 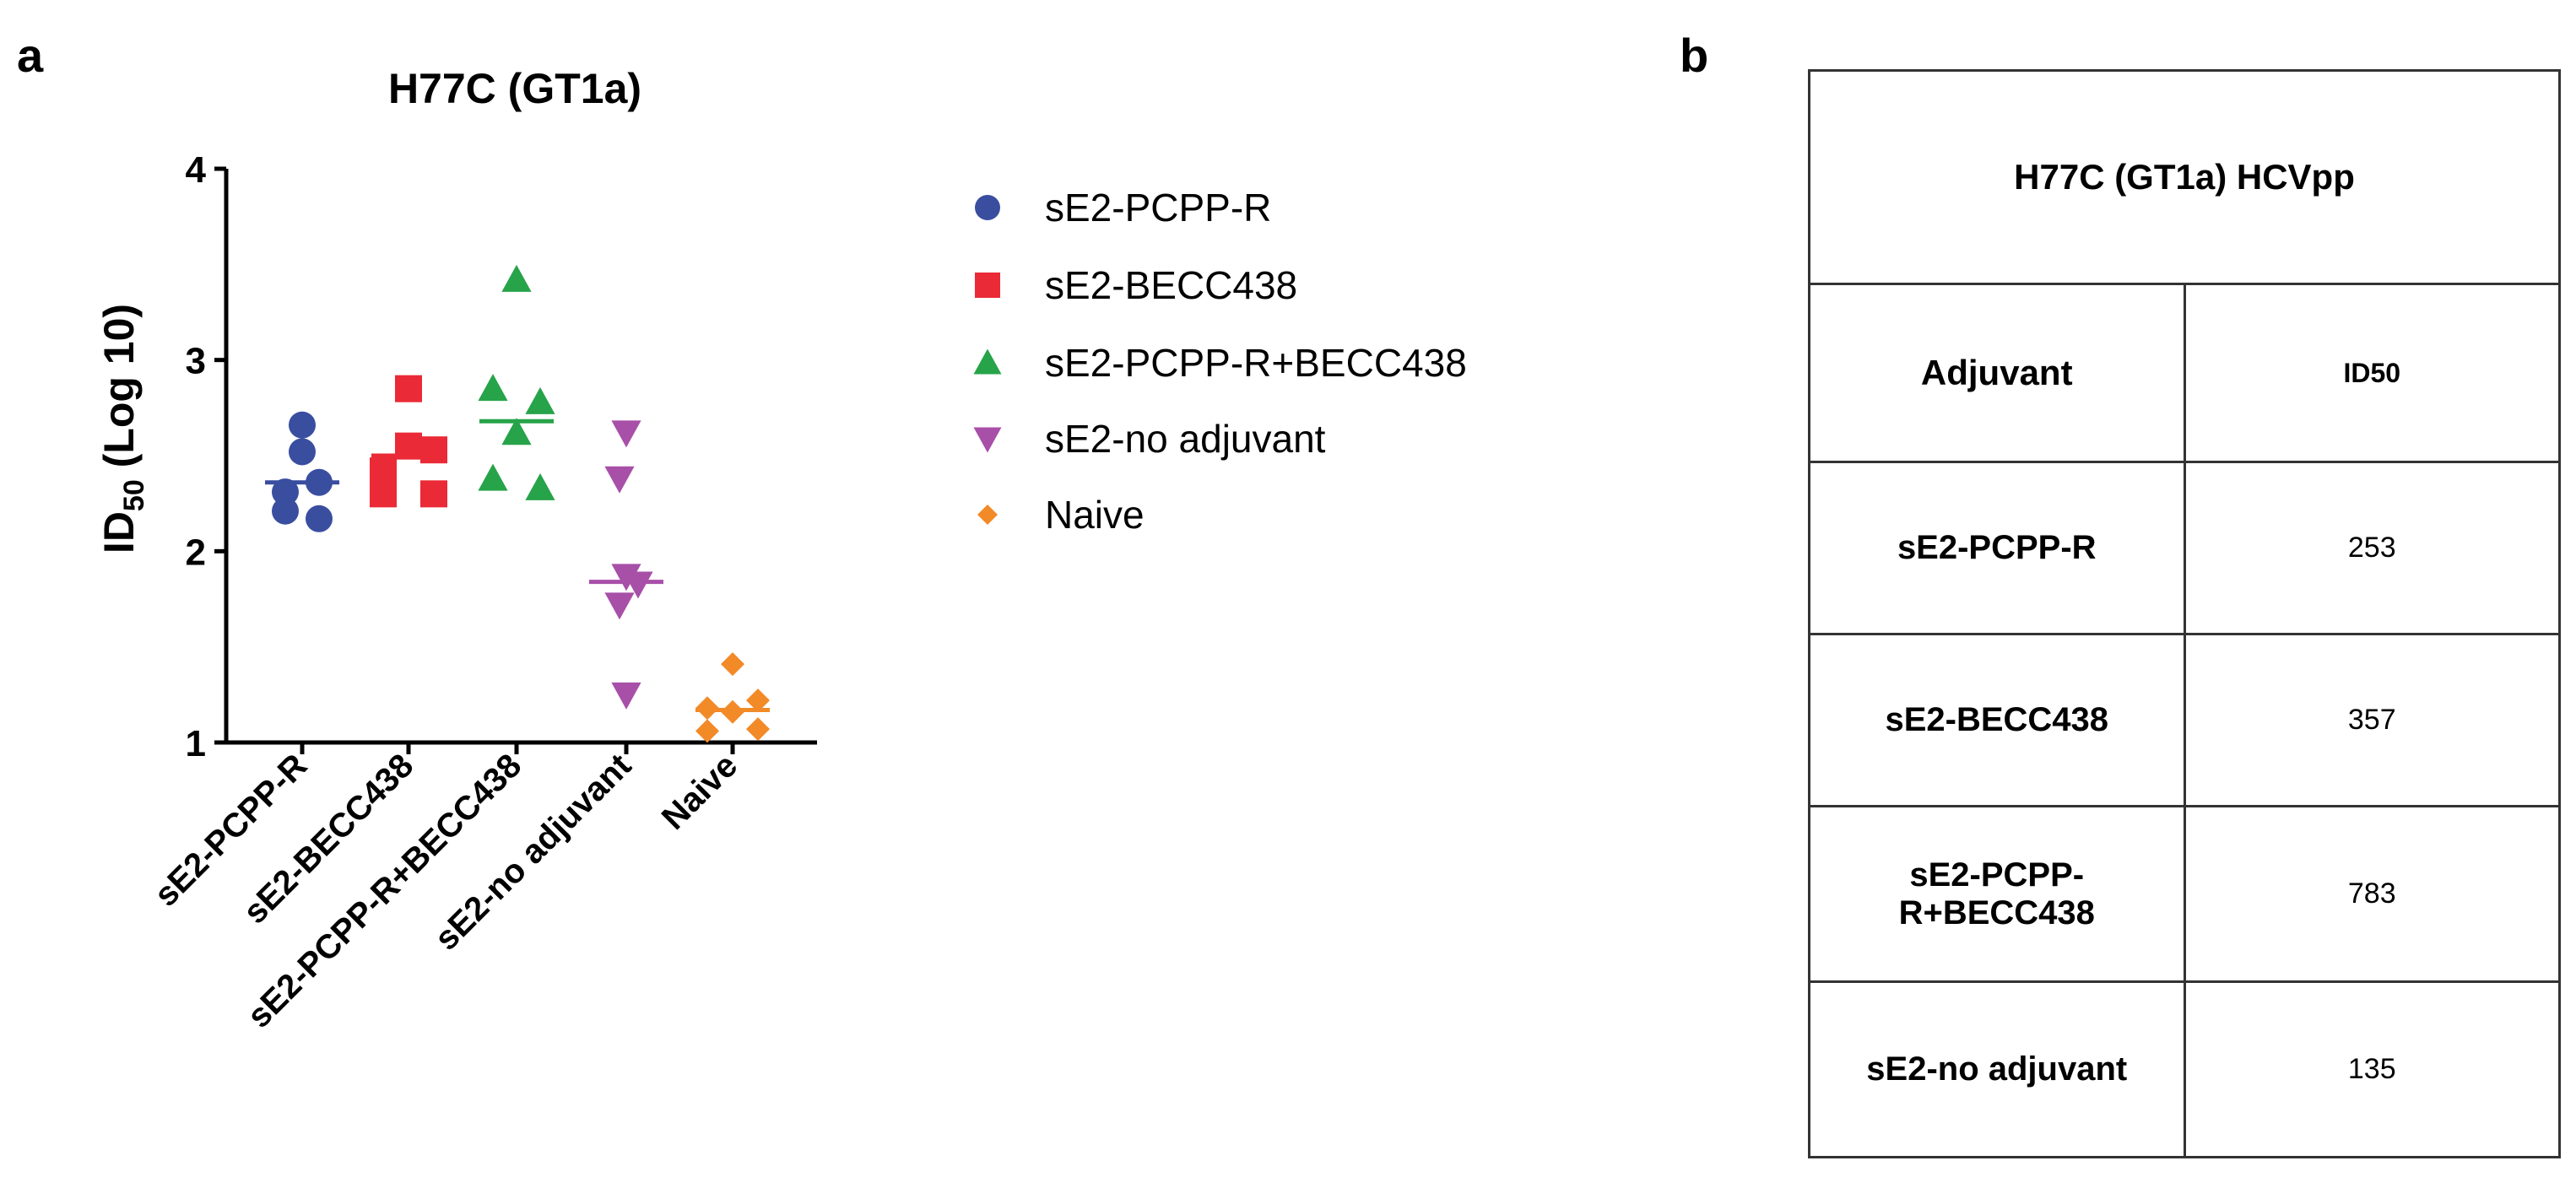 What do you see at coordinates (1997, 875) in the screenshot?
I see `table-row-name-line1: sE2-PCPP-` at bounding box center [1997, 875].